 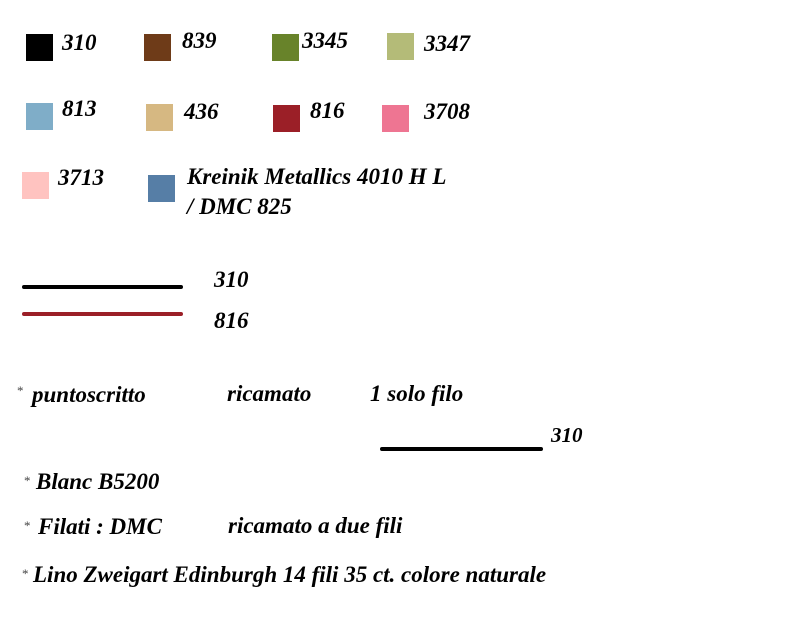 I want to click on backstitch-label-310: 310, so click(x=231, y=279).